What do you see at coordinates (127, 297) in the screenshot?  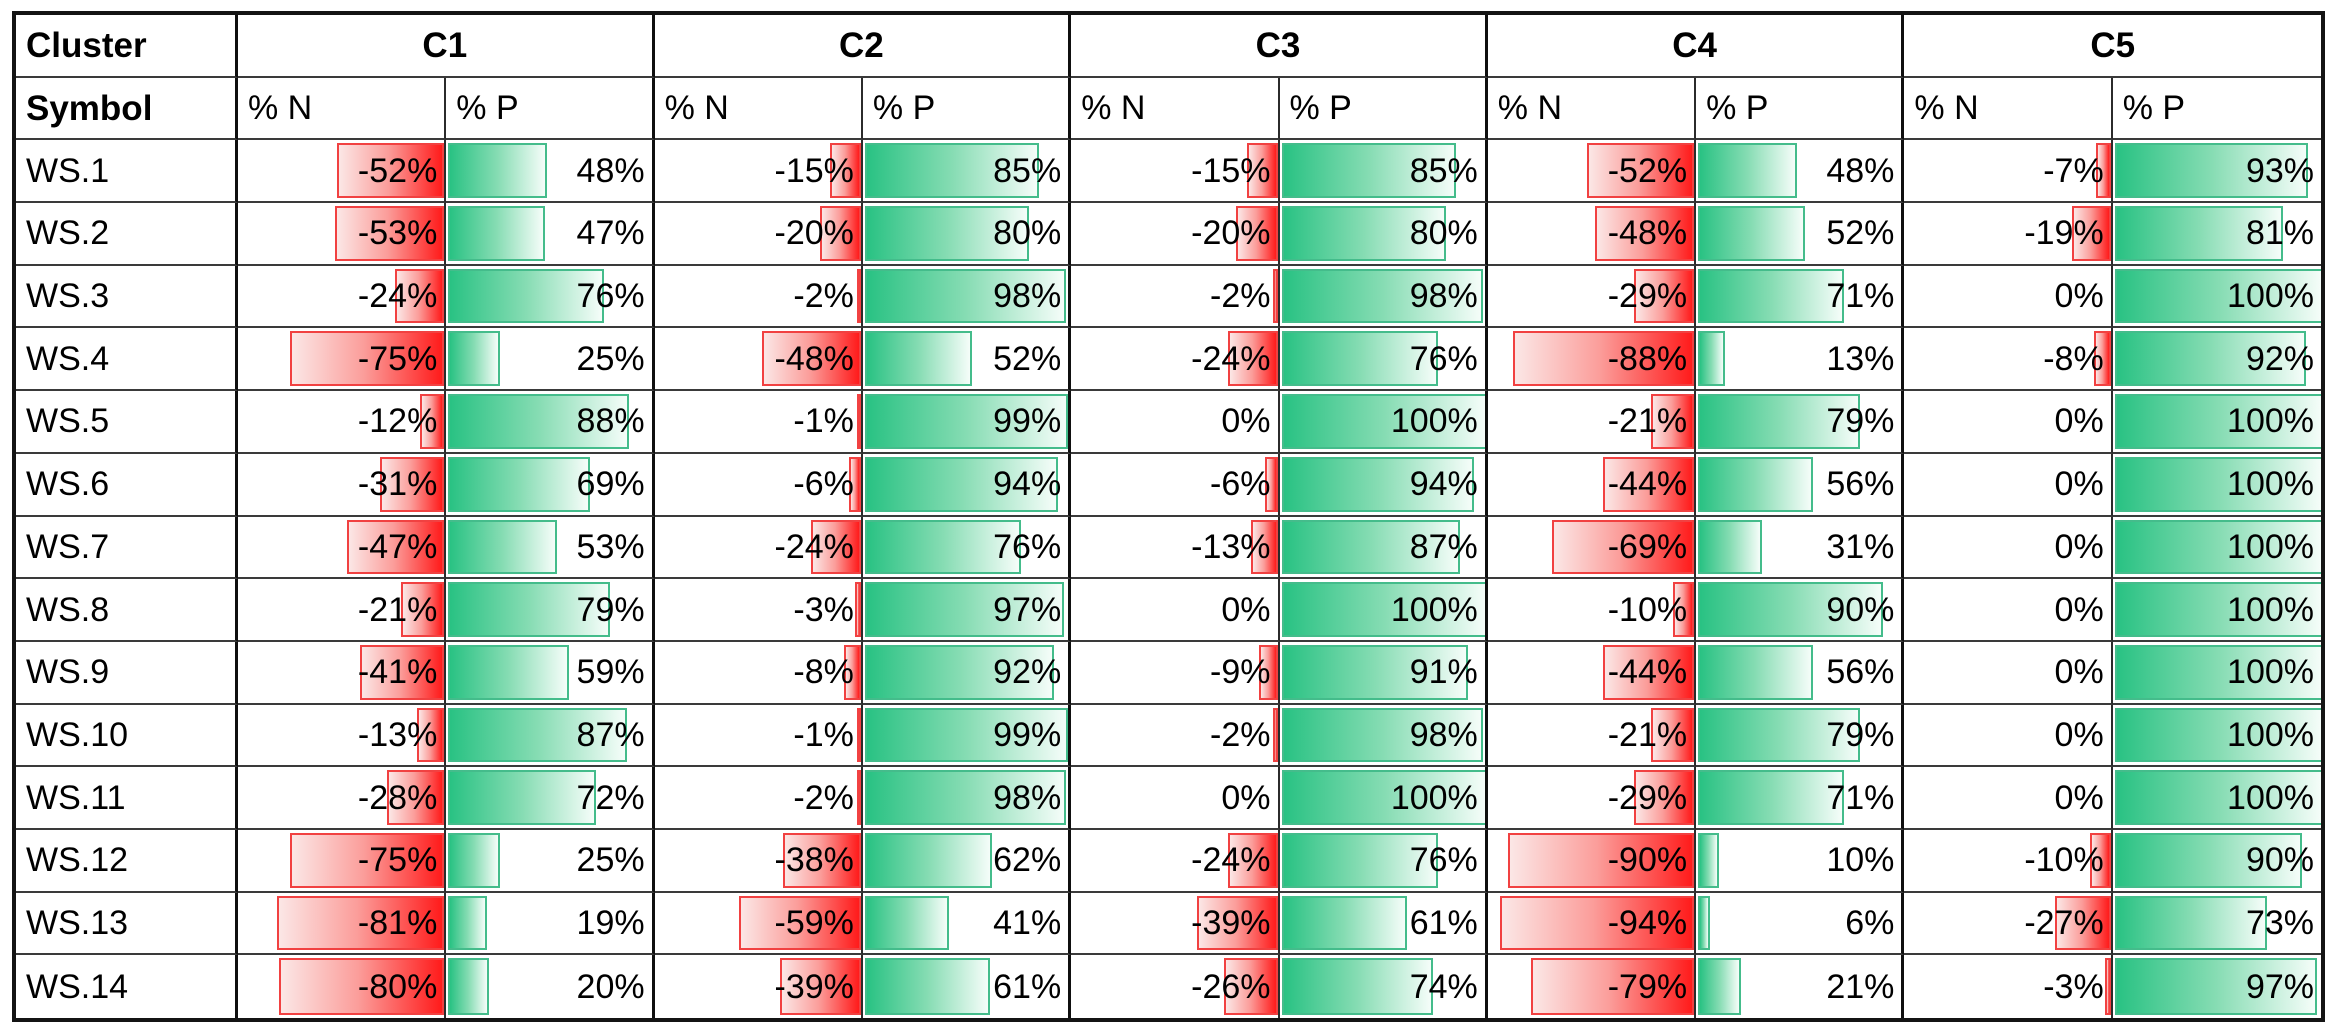 I see `row-label: WS.3` at bounding box center [127, 297].